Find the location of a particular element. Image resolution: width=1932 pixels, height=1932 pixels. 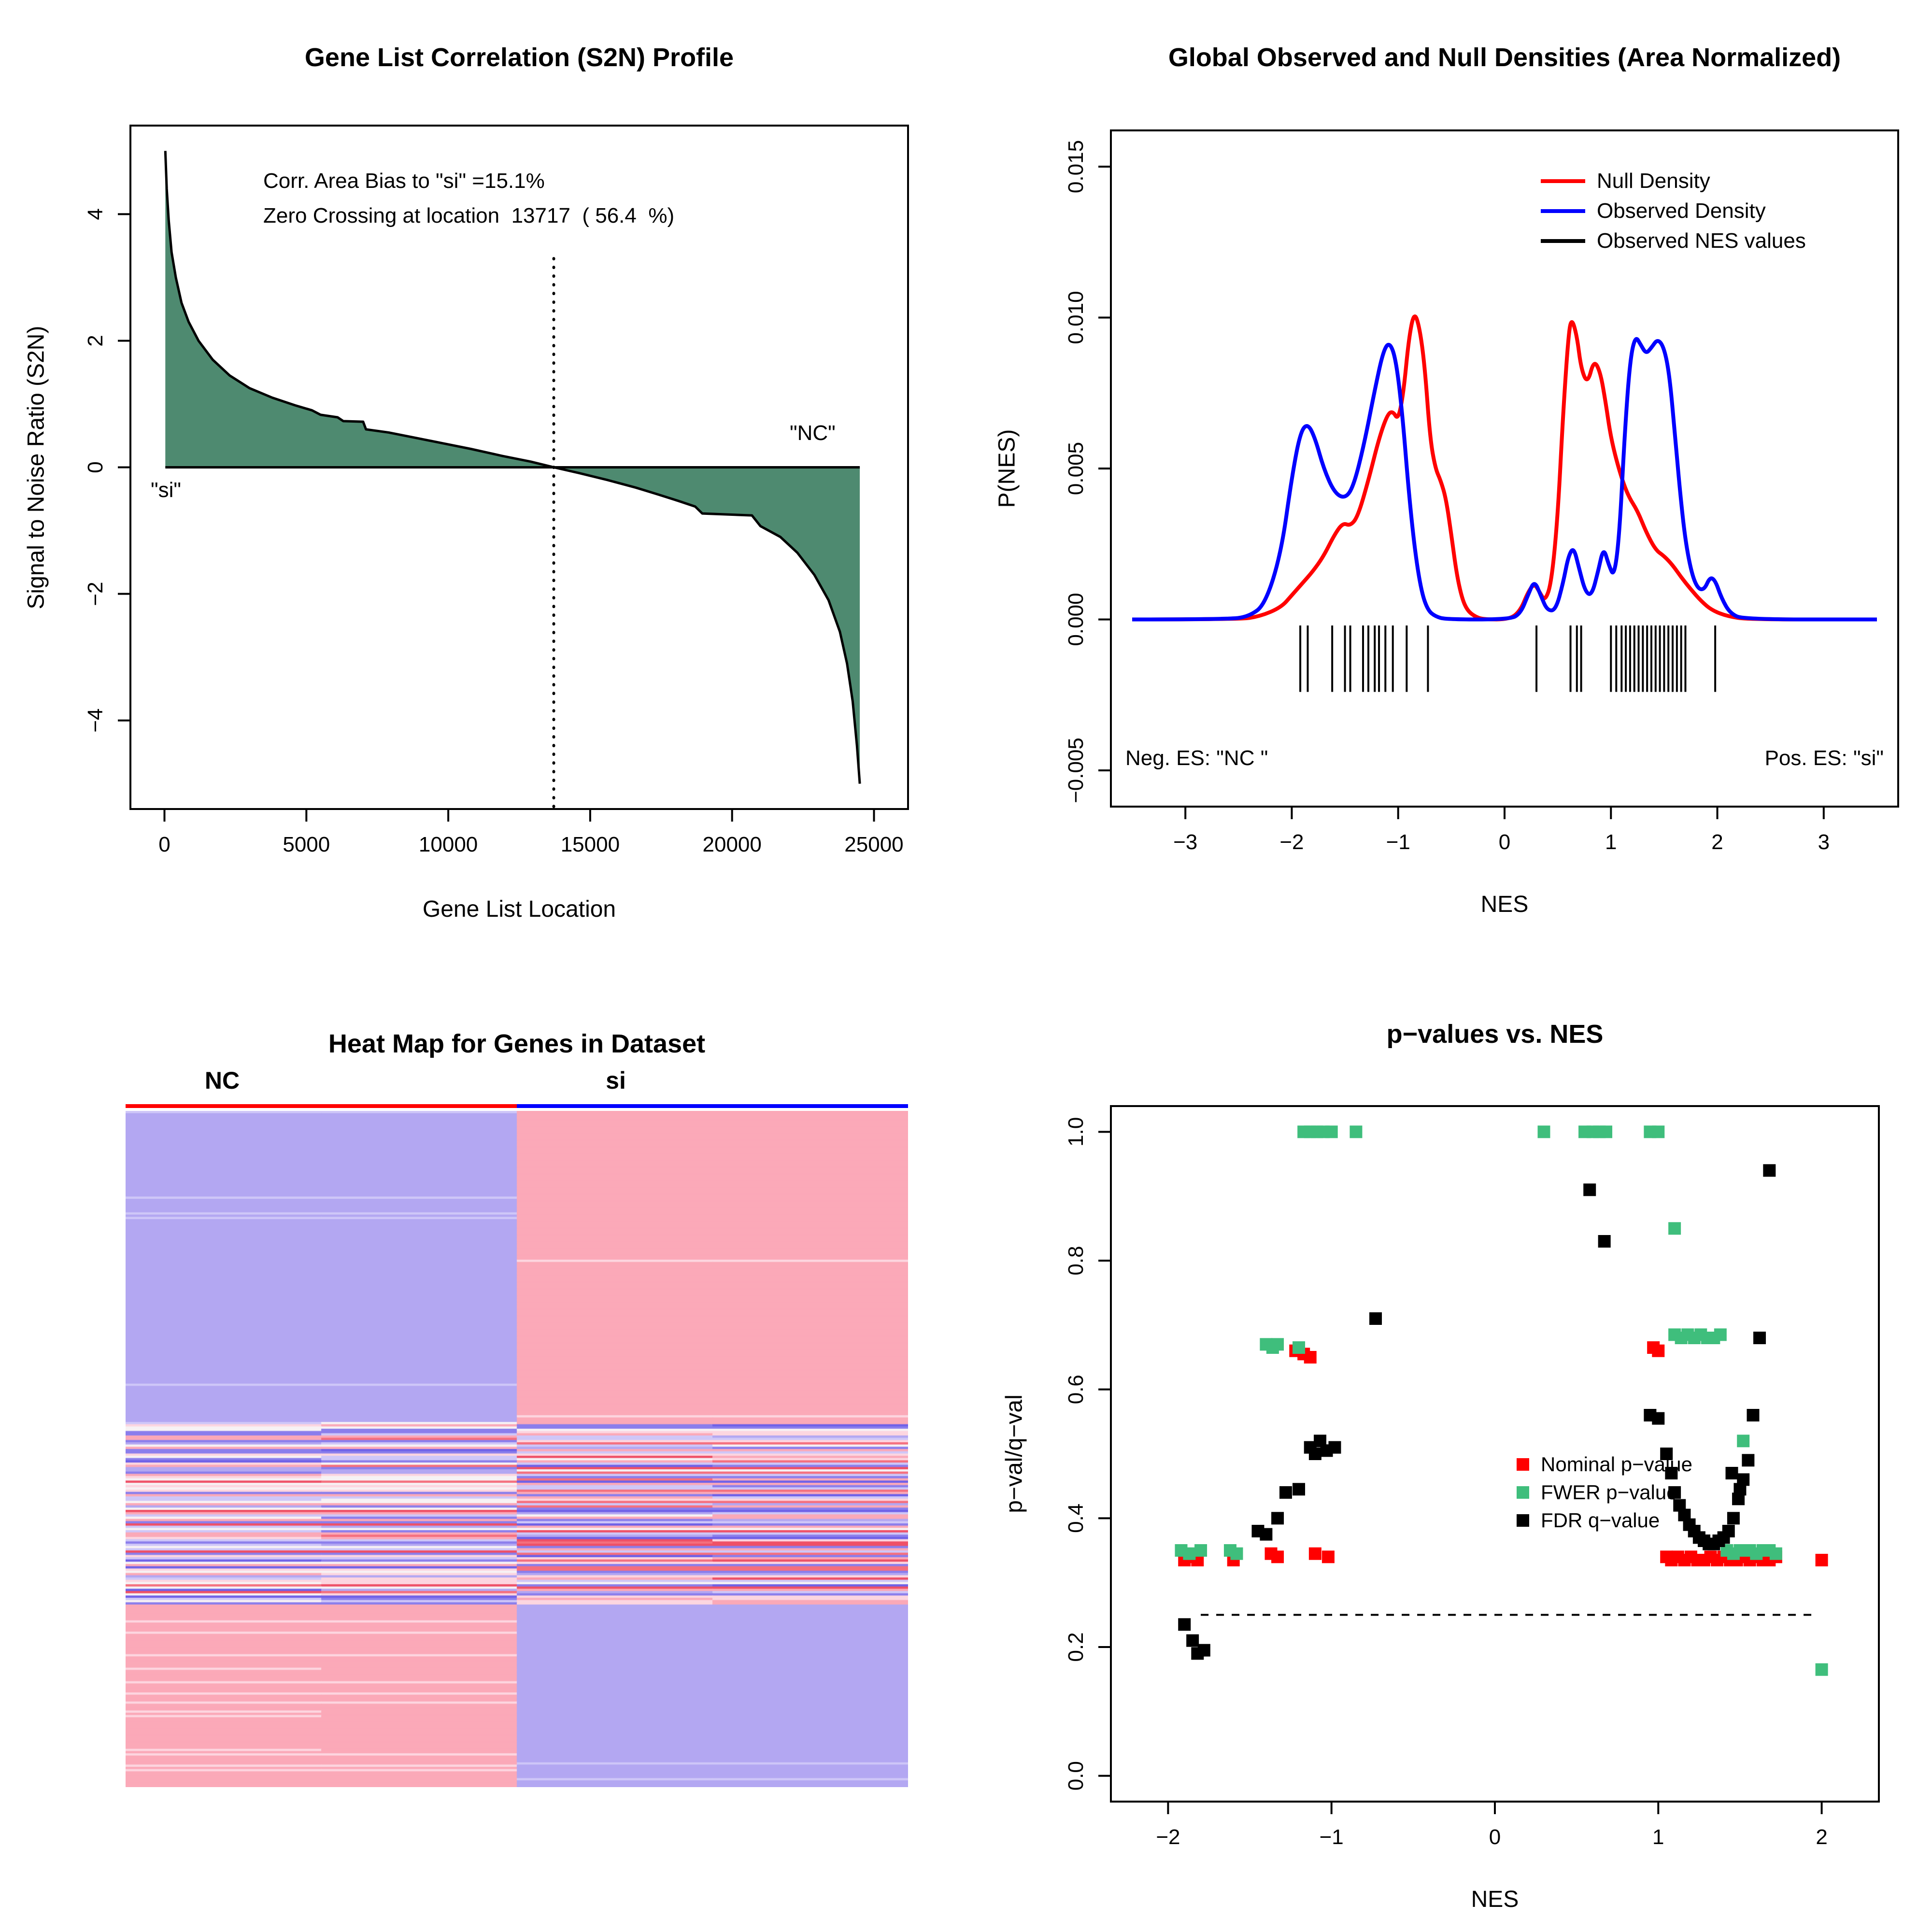

corr-area-bias-annotation: Corr. Area Bias to "si" =15.1% is located at coordinates (404, 181).